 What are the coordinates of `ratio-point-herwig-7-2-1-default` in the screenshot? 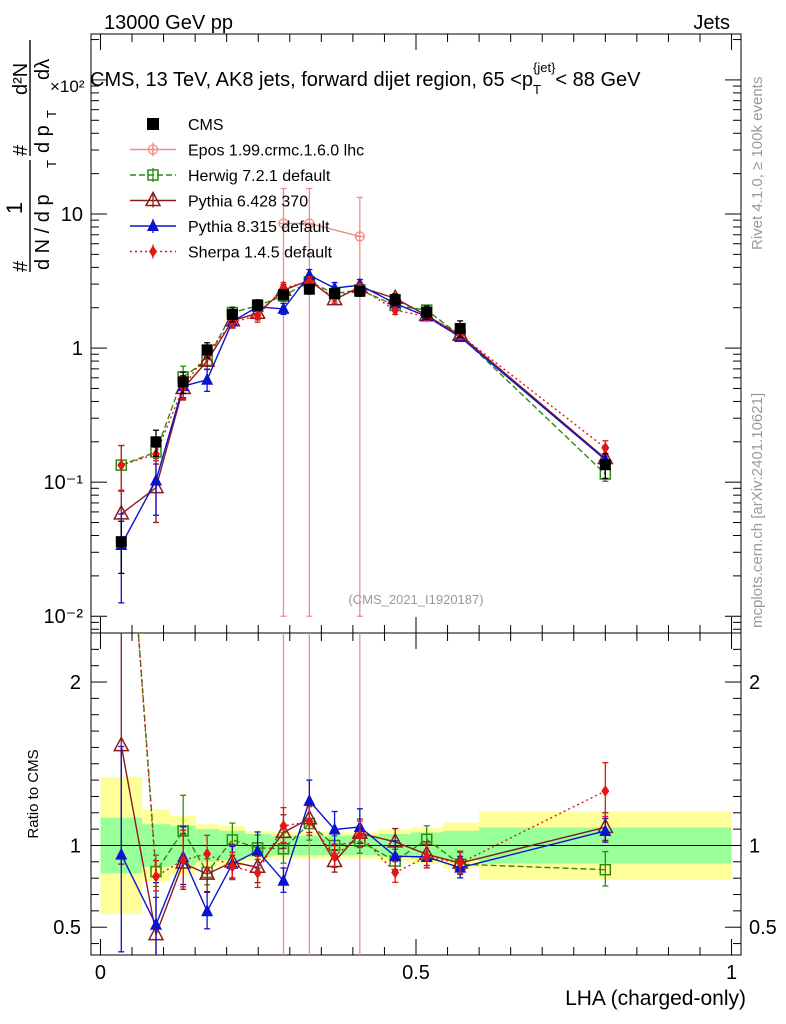 It's located at (605, 869).